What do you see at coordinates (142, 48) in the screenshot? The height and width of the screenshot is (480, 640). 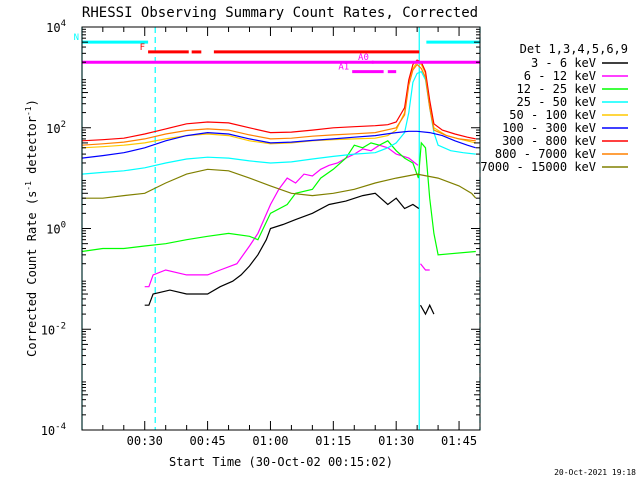 I see `flag-label-1: F` at bounding box center [142, 48].